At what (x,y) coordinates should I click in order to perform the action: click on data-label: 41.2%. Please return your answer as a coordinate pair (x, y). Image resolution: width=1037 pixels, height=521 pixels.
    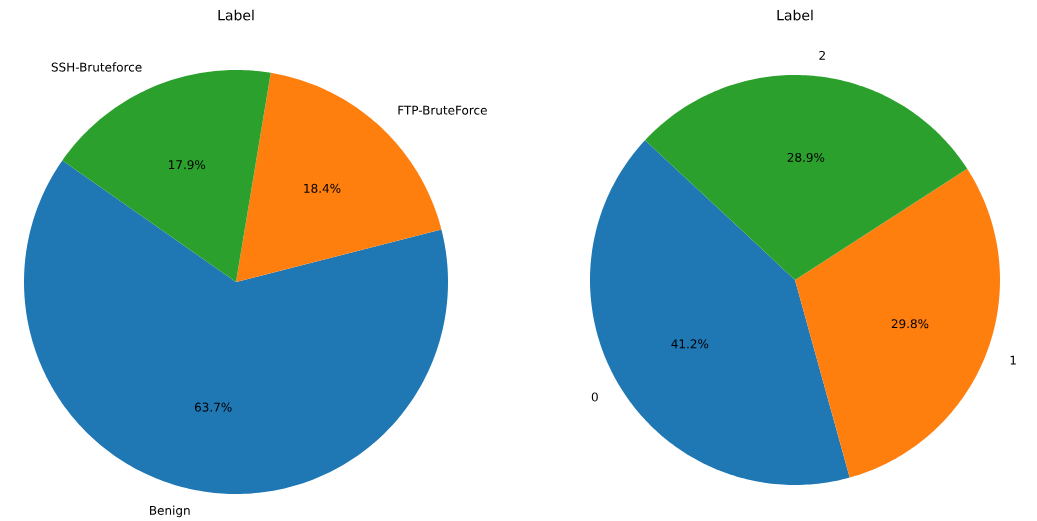
    Looking at the image, I should click on (690, 344).